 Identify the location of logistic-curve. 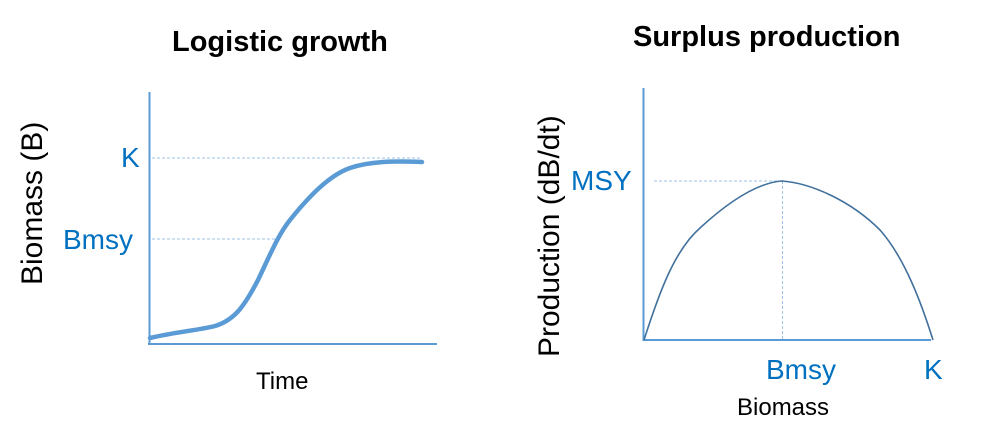
(286, 250).